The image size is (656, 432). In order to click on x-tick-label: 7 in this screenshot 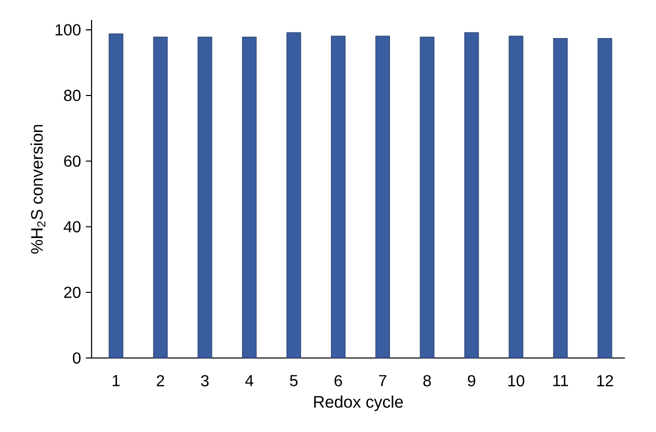, I will do `click(382, 380)`.